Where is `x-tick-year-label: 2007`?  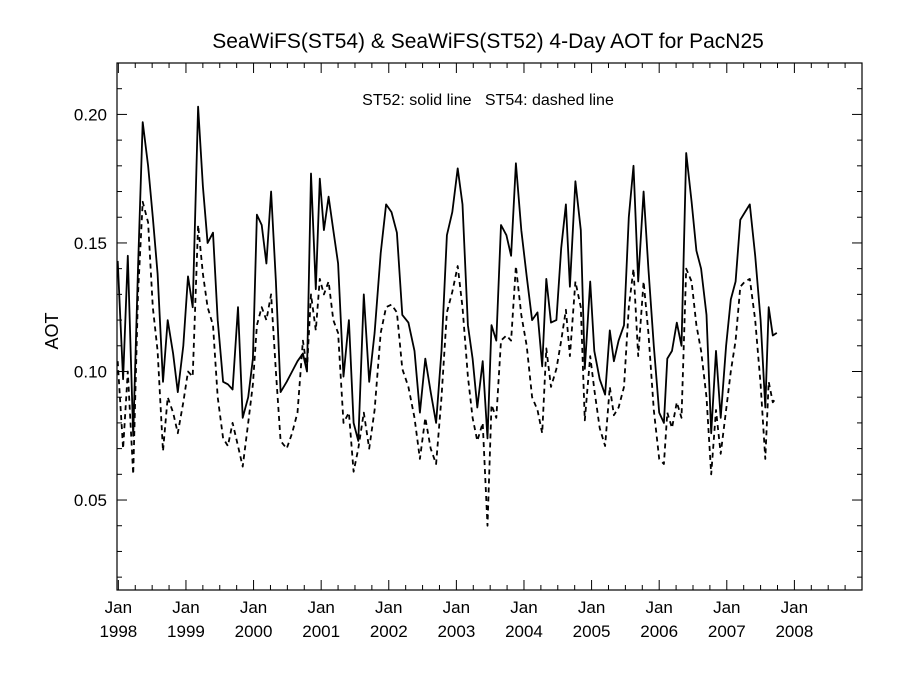 x-tick-year-label: 2007 is located at coordinates (727, 631).